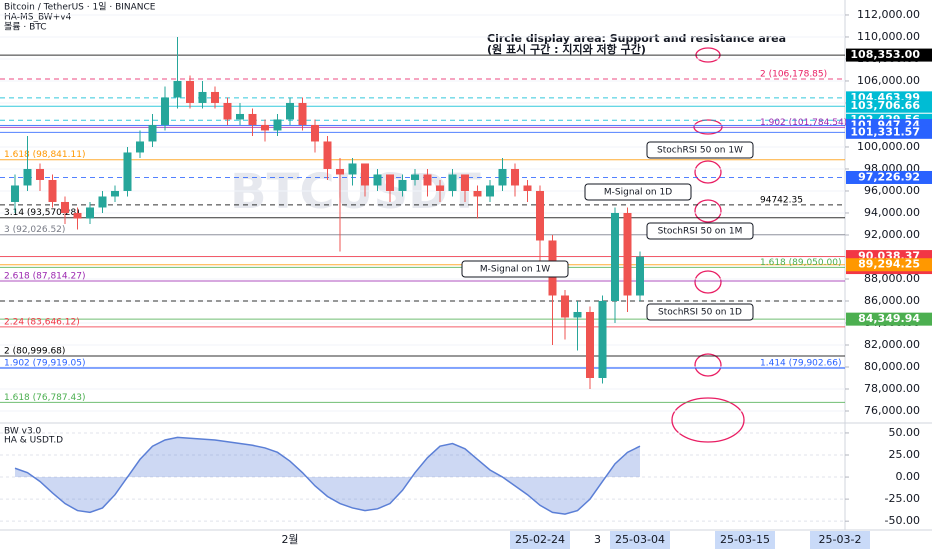 The image size is (932, 550). Describe the element at coordinates (905, 432) in the screenshot. I see `y-tick-label: 50.00` at that location.